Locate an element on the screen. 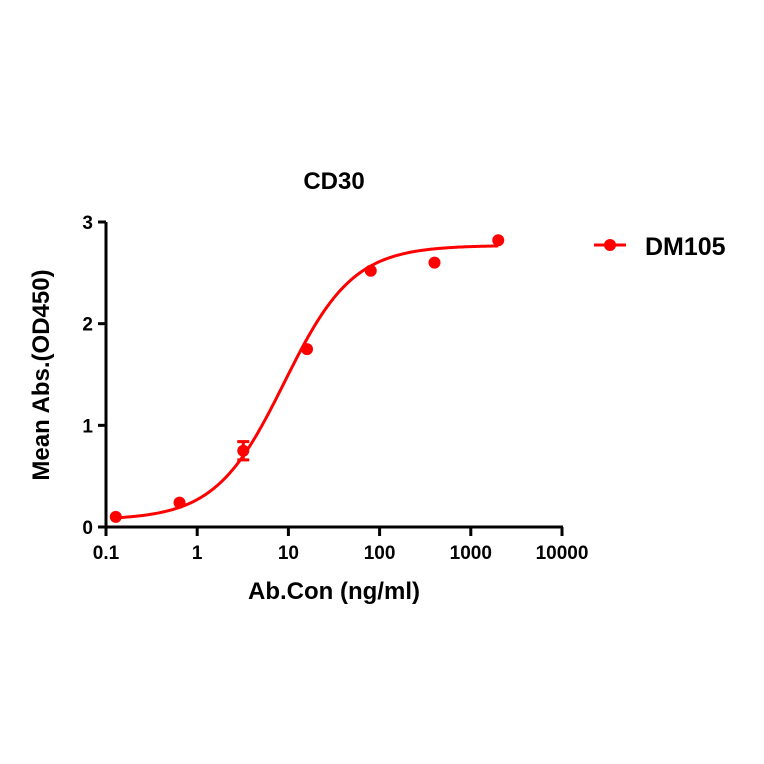 Image resolution: width=764 pixels, height=764 pixels. y-tick-label: 0 is located at coordinates (87, 528).